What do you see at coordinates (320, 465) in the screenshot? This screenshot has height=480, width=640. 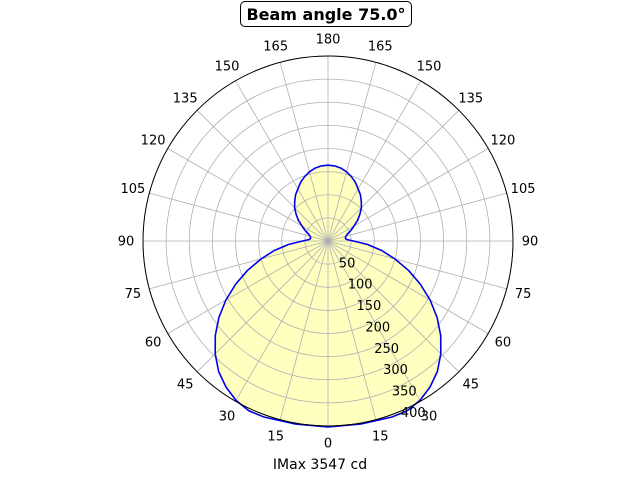 I see `x-axis-label: IMax 3547 cd` at bounding box center [320, 465].